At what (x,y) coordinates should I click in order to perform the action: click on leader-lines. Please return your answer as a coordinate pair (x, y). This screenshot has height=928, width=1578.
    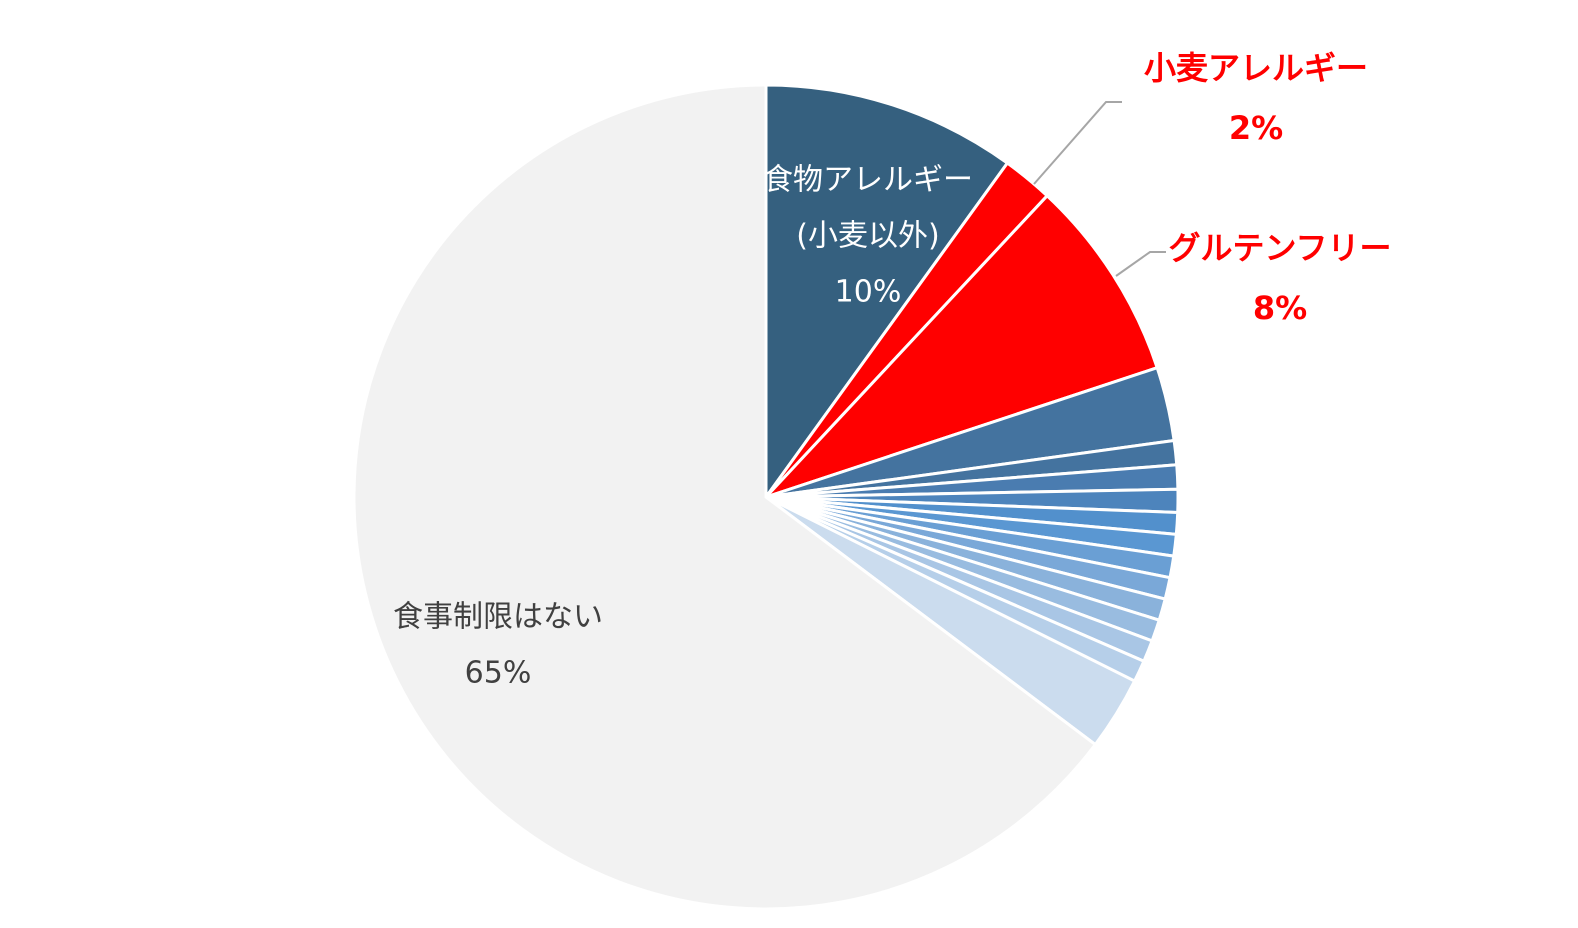
    Looking at the image, I should click on (1099, 189).